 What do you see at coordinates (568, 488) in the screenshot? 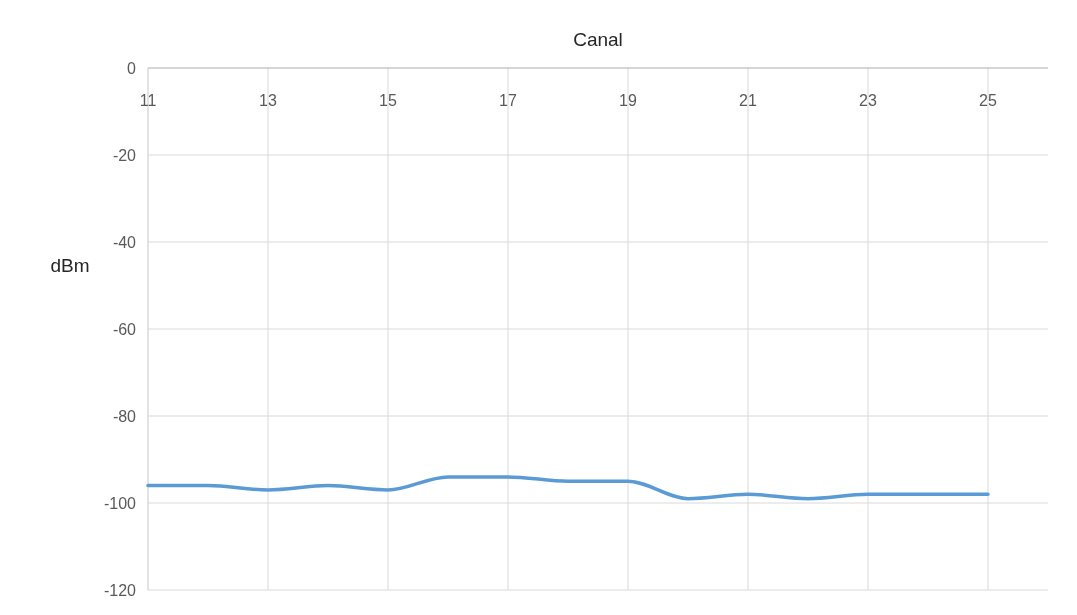
I see `line-series` at bounding box center [568, 488].